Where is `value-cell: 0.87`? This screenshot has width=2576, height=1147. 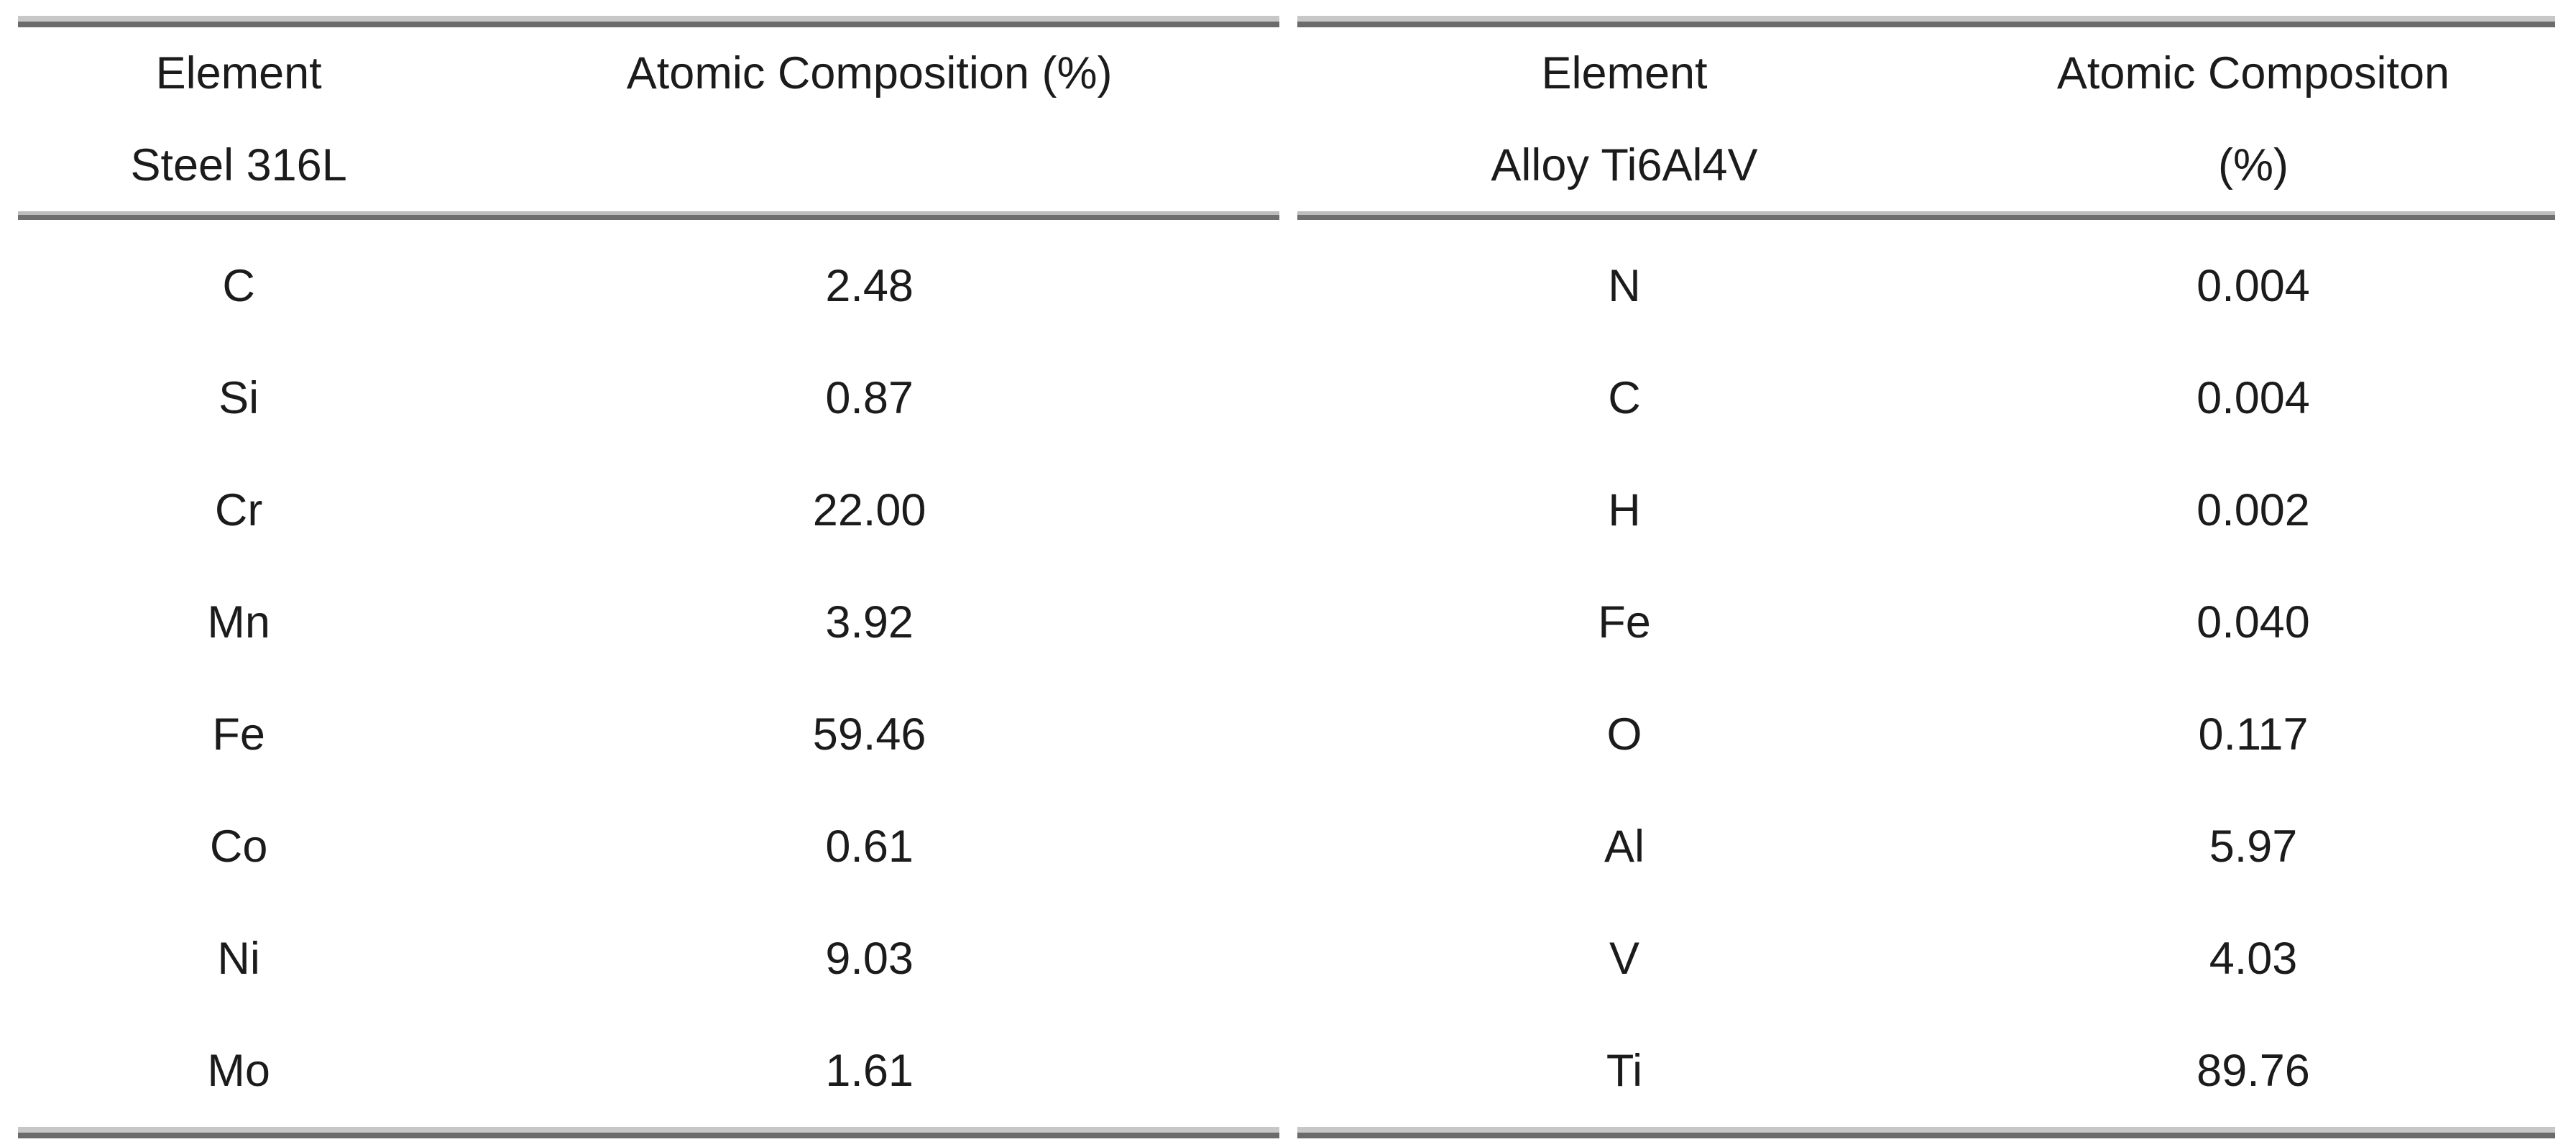
value-cell: 0.87 is located at coordinates (869, 398).